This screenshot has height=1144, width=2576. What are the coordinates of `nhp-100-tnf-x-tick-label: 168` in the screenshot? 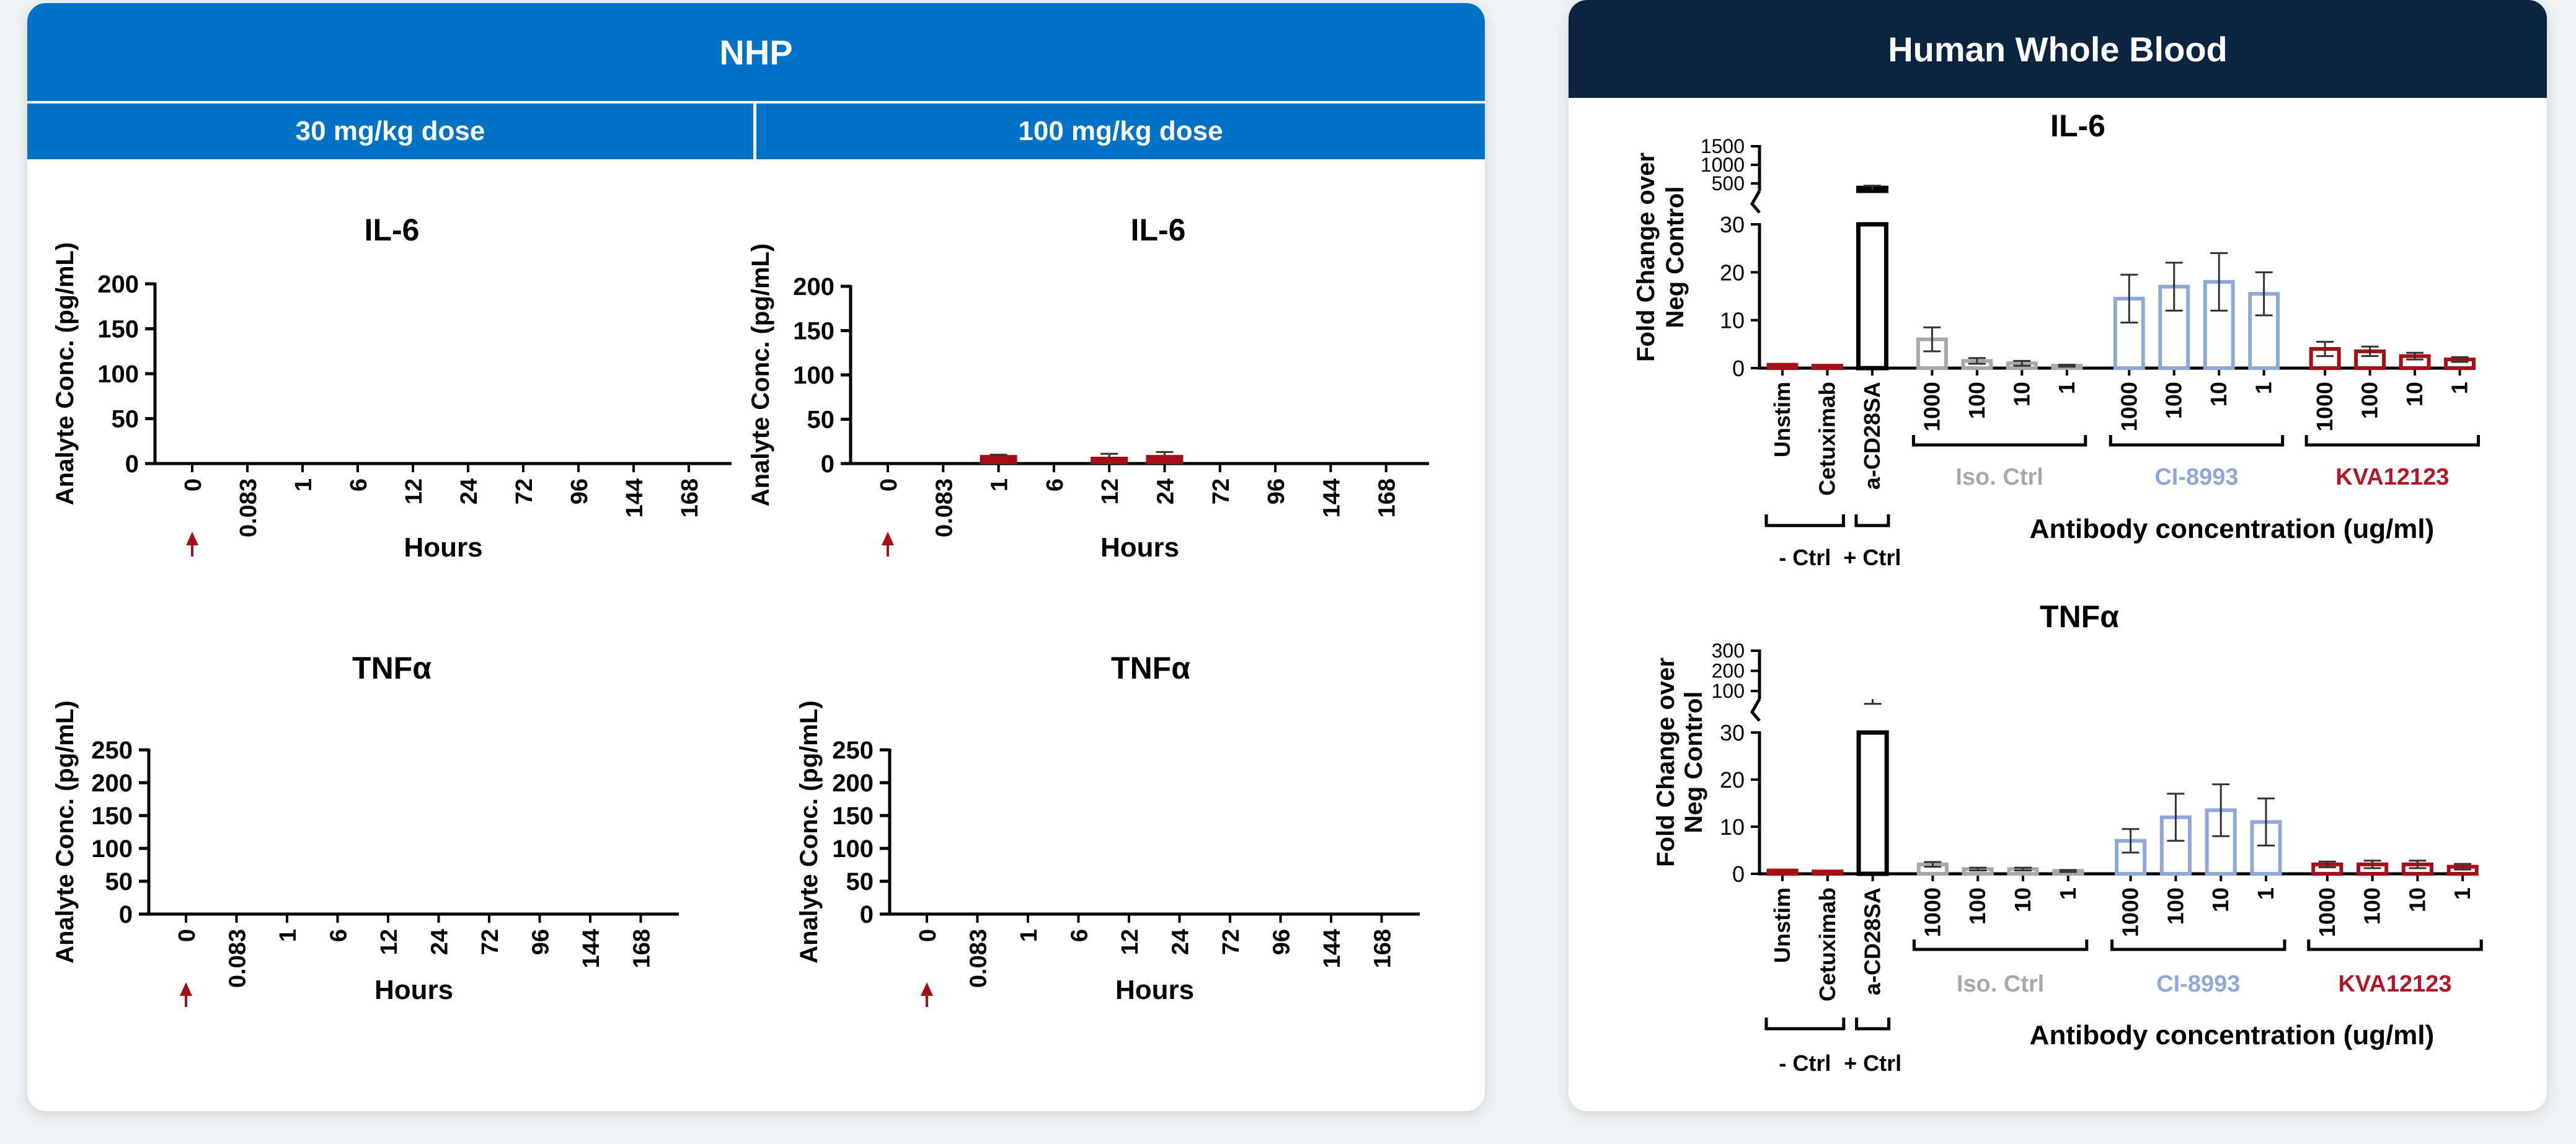 It's located at (1383, 948).